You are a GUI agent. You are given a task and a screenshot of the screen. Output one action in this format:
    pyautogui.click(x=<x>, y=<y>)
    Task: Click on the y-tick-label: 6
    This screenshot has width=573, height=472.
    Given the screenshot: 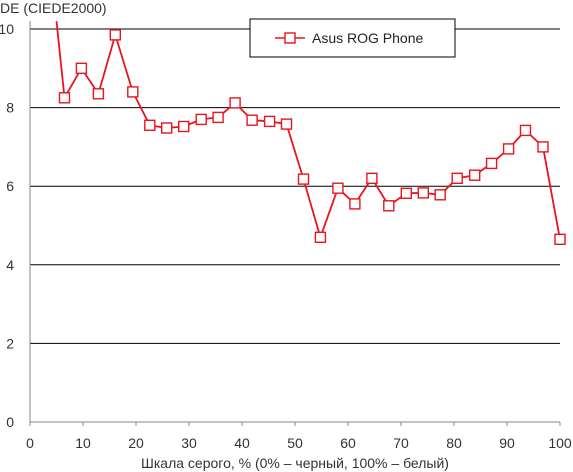 What is the action you would take?
    pyautogui.click(x=10, y=186)
    